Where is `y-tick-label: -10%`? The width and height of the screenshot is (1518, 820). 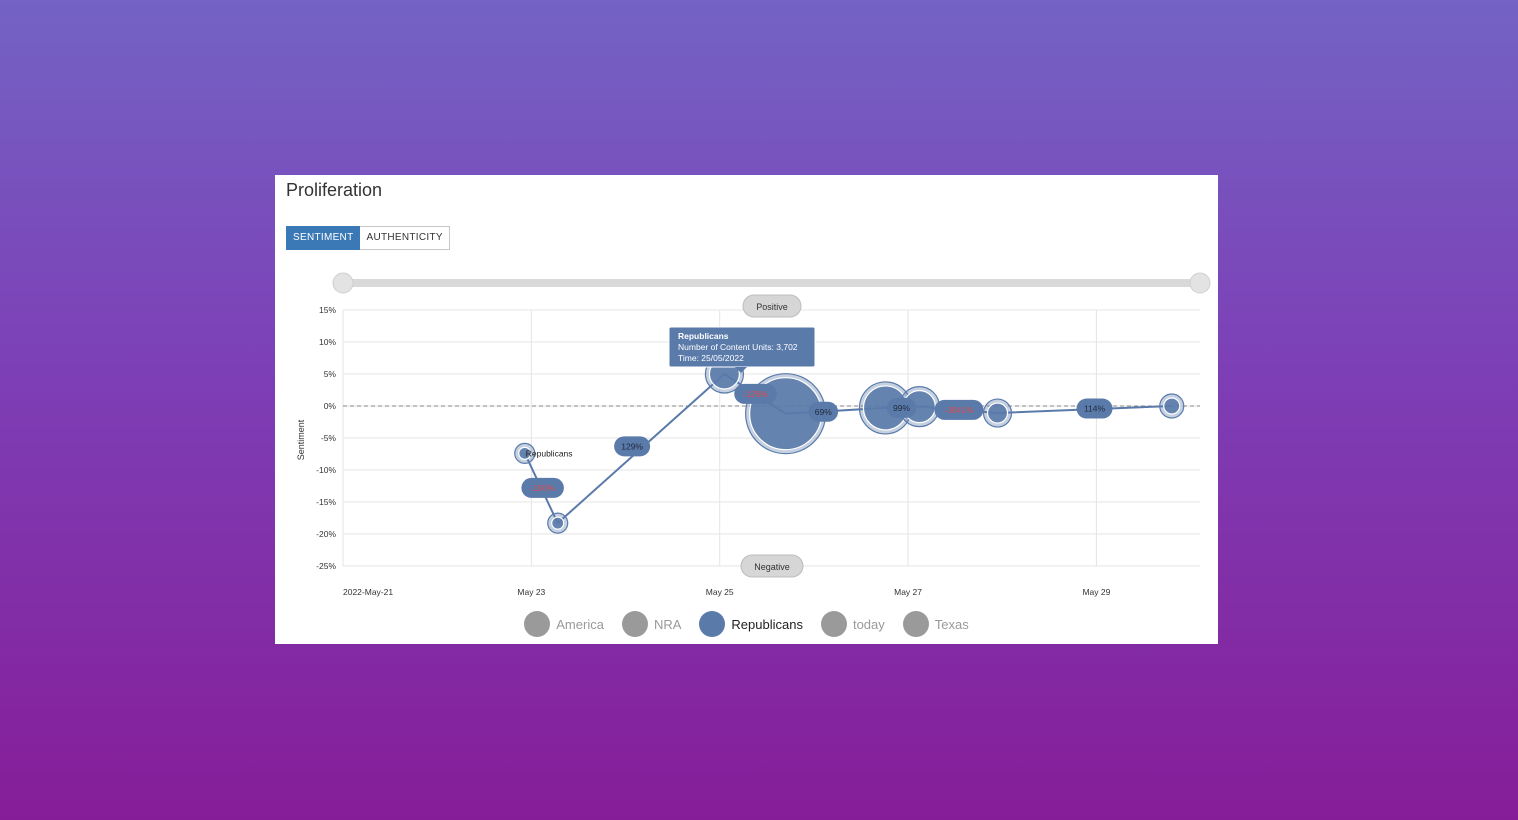 y-tick-label: -10% is located at coordinates (326, 470).